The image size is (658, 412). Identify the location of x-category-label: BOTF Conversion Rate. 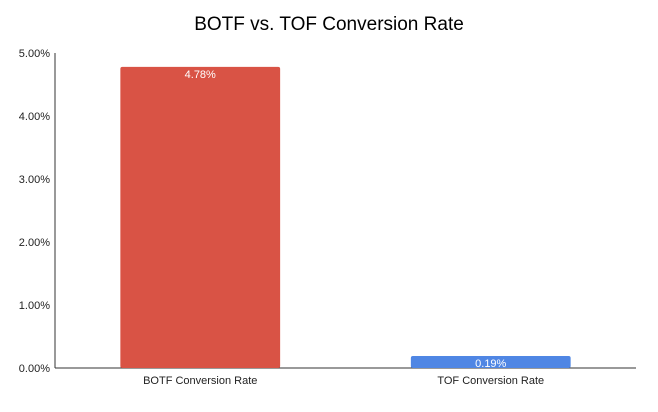
(200, 381).